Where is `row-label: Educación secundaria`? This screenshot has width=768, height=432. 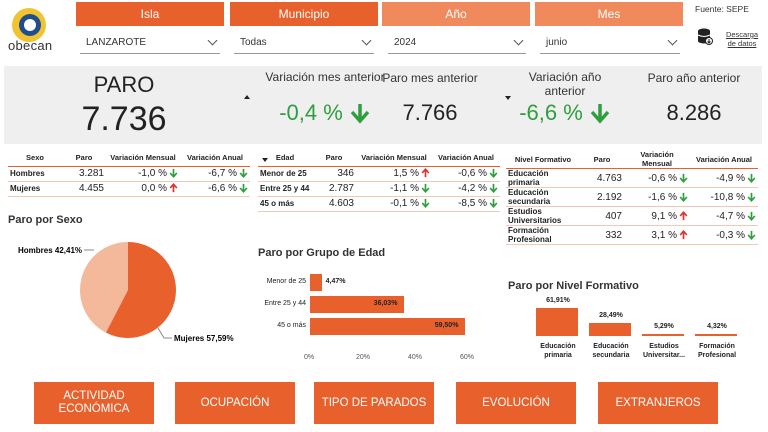 row-label: Educación secundaria is located at coordinates (543, 197).